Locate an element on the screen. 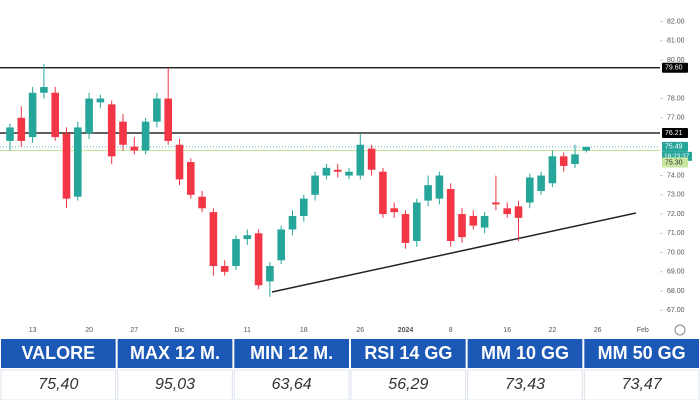 This screenshot has width=700, height=405. last-time-label: 16:23:37 is located at coordinates (677, 156).